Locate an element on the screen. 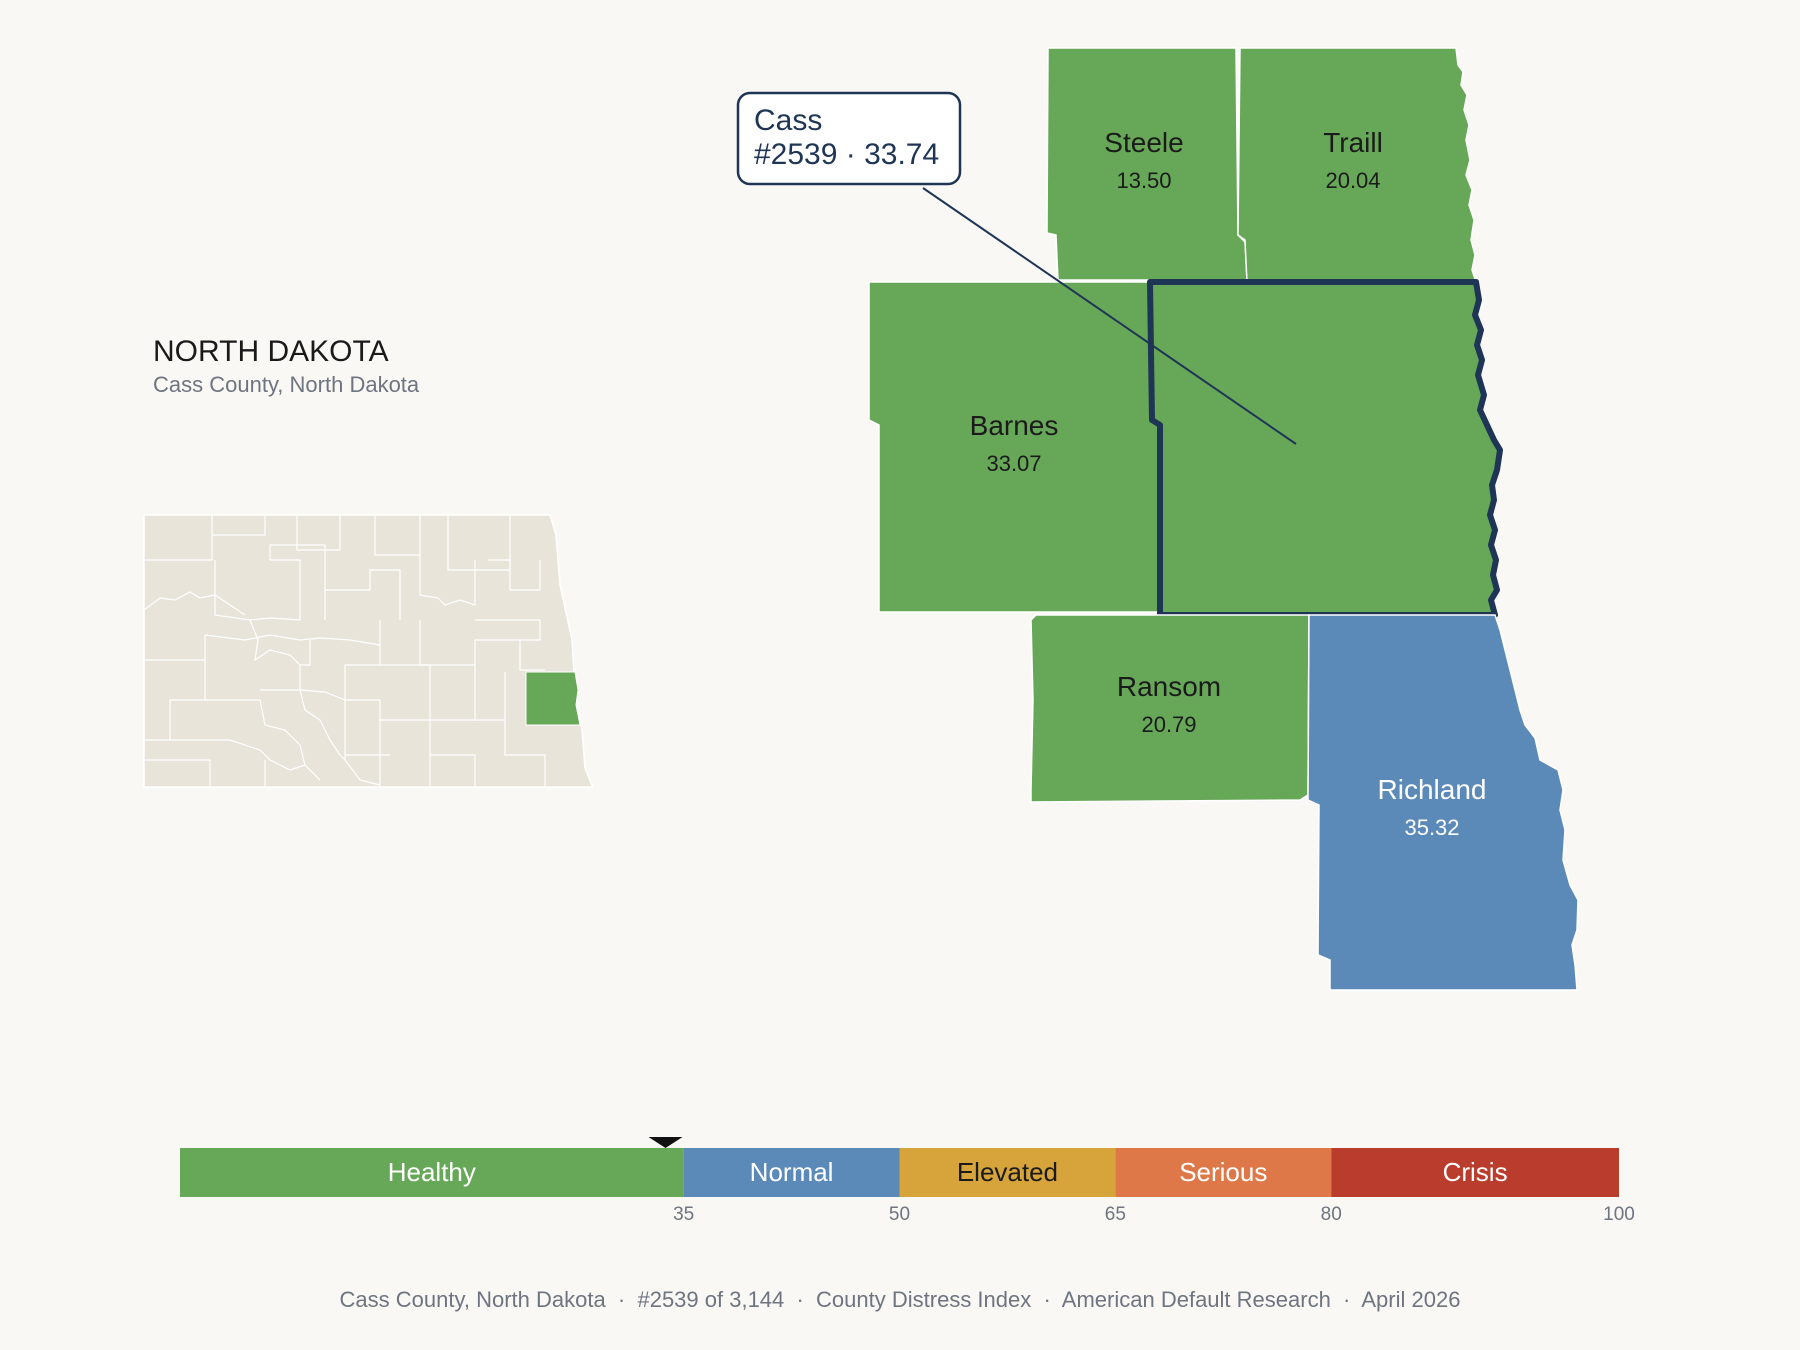 The image size is (1800, 1350). legend-band-elevated is located at coordinates (1007, 1172).